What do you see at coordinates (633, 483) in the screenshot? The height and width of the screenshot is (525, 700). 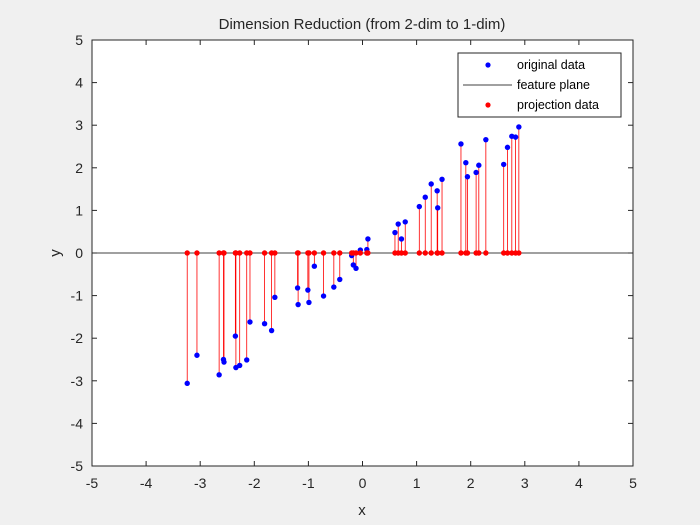 I see `x-tick-label: 5` at bounding box center [633, 483].